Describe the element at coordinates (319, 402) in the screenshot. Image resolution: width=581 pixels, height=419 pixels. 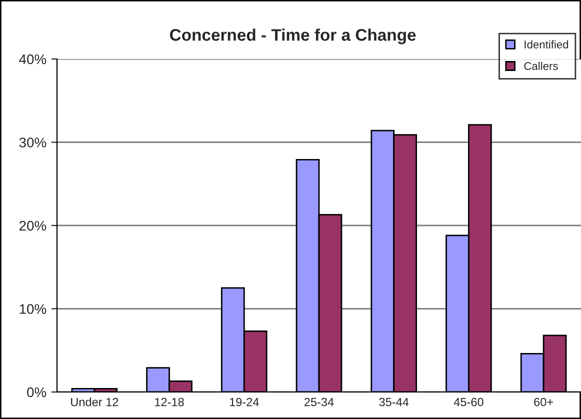
I see `x-tick-label: 25-34` at that location.